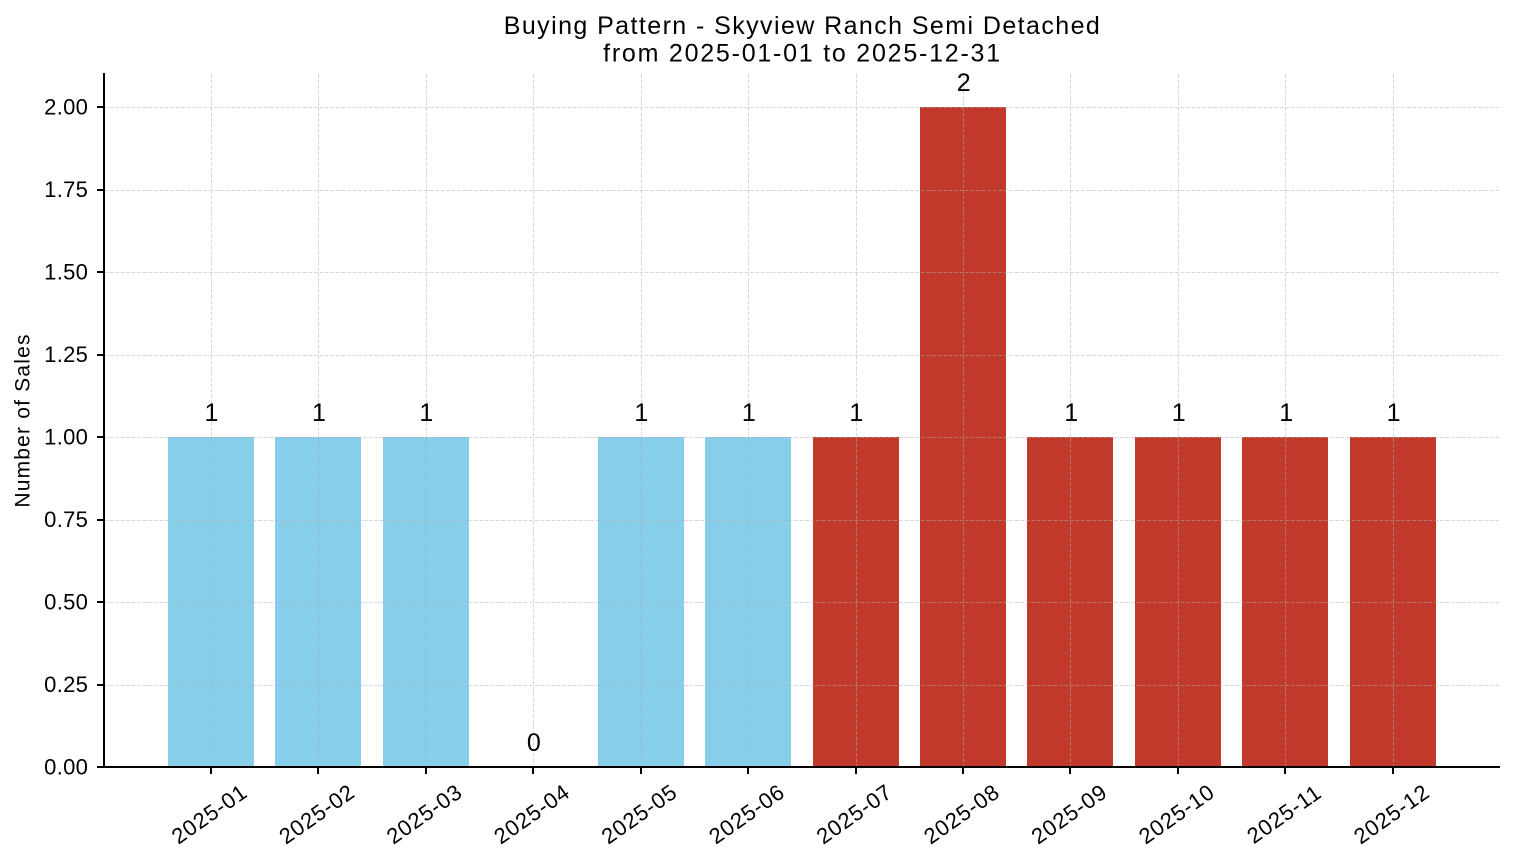 The image size is (1514, 868). Describe the element at coordinates (66, 519) in the screenshot. I see `svg-text: 0.75` at that location.